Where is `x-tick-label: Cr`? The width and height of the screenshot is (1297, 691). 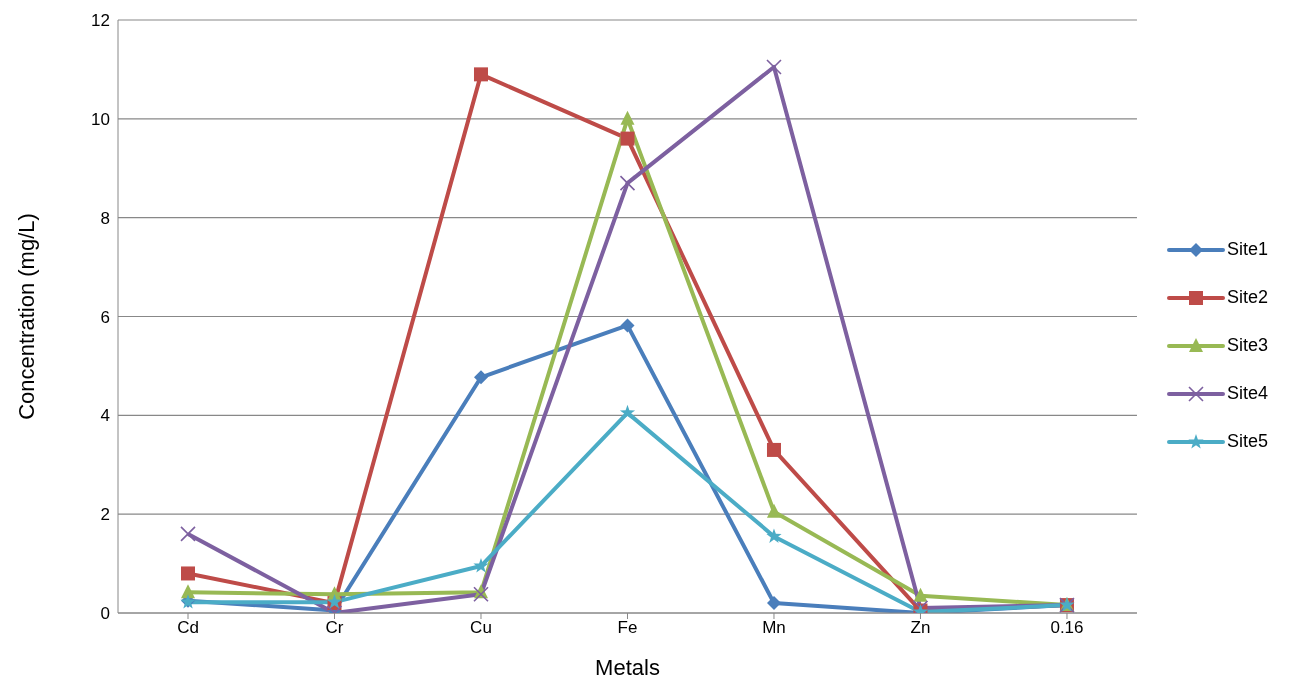
x-tick-label: Cr is located at coordinates (334, 628).